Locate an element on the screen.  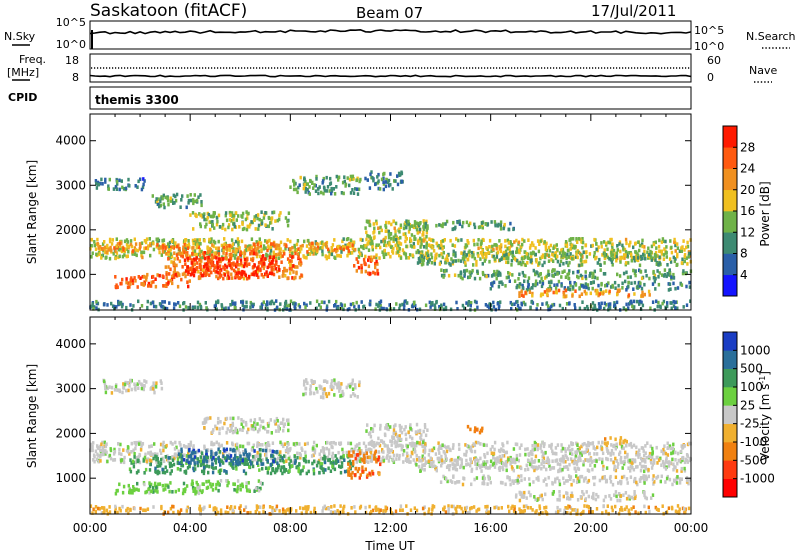
date-title: 17/Jul/2011 is located at coordinates (633, 11).